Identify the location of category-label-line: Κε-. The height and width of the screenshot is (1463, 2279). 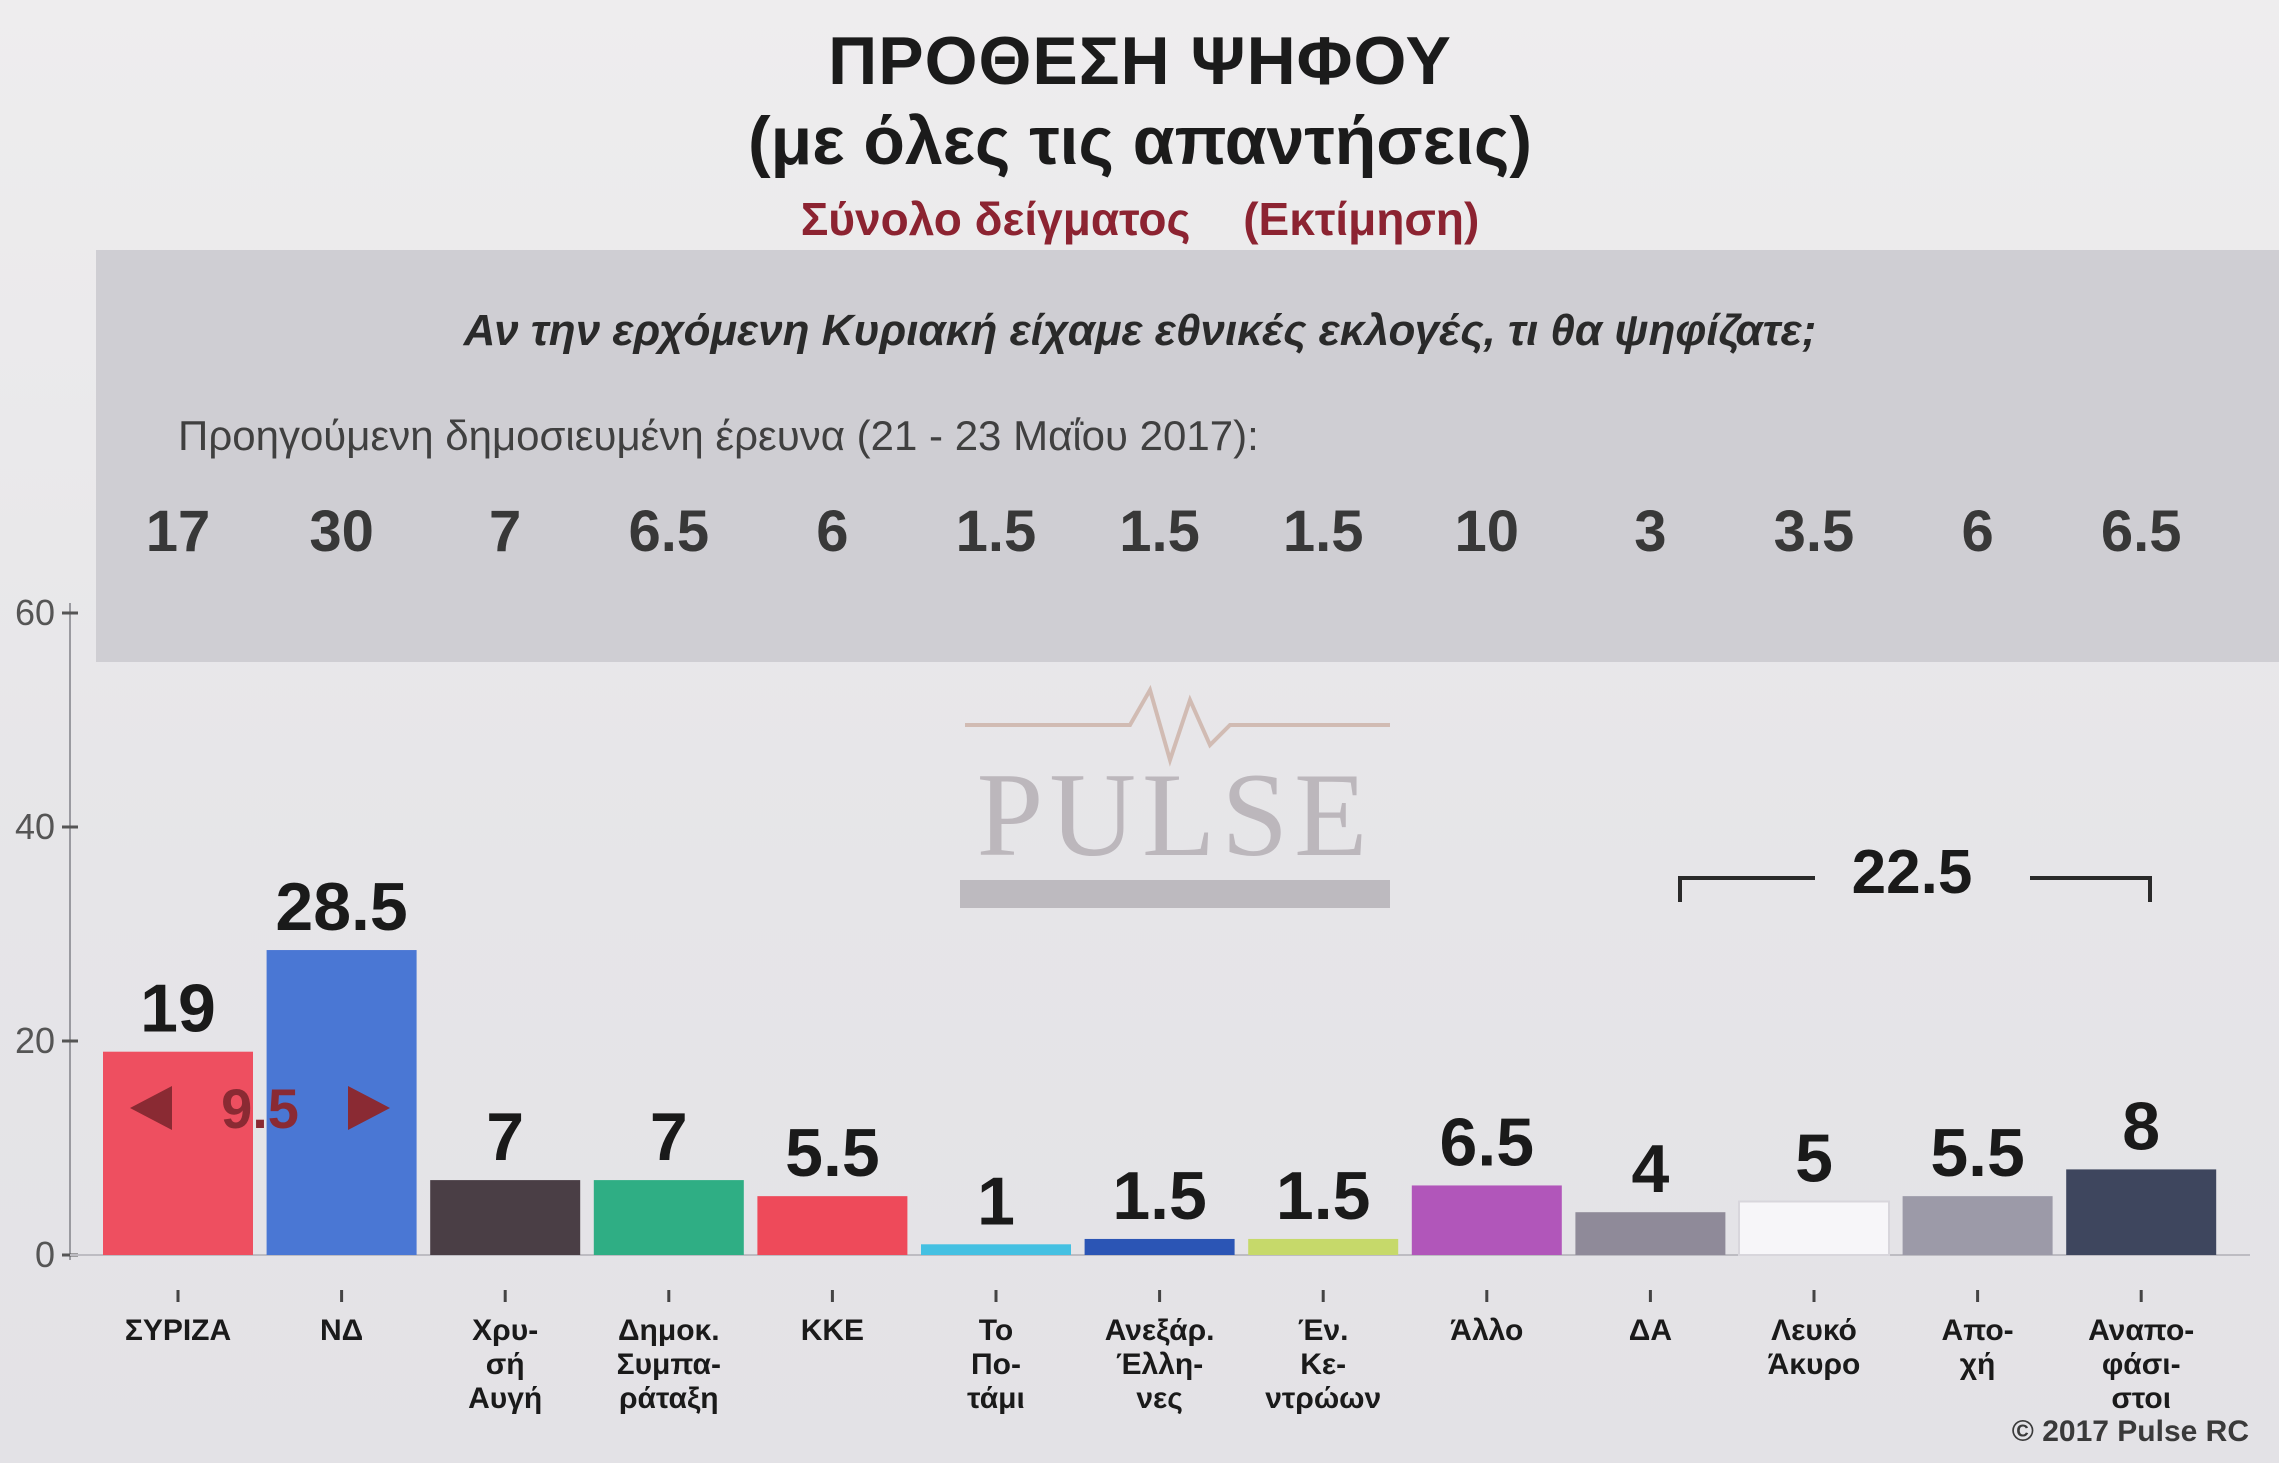
(1323, 1364).